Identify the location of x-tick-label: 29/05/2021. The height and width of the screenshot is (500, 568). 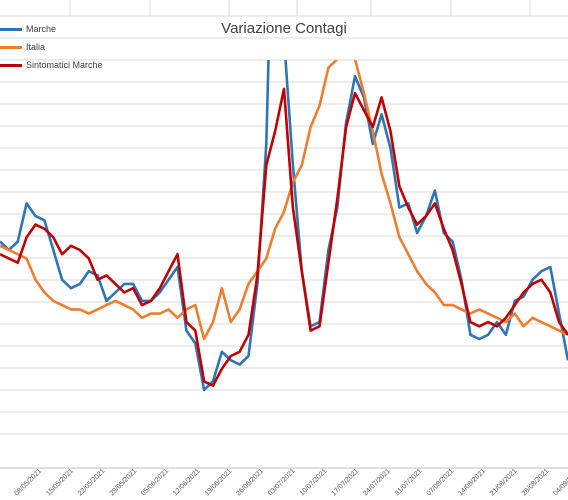
(124, 483).